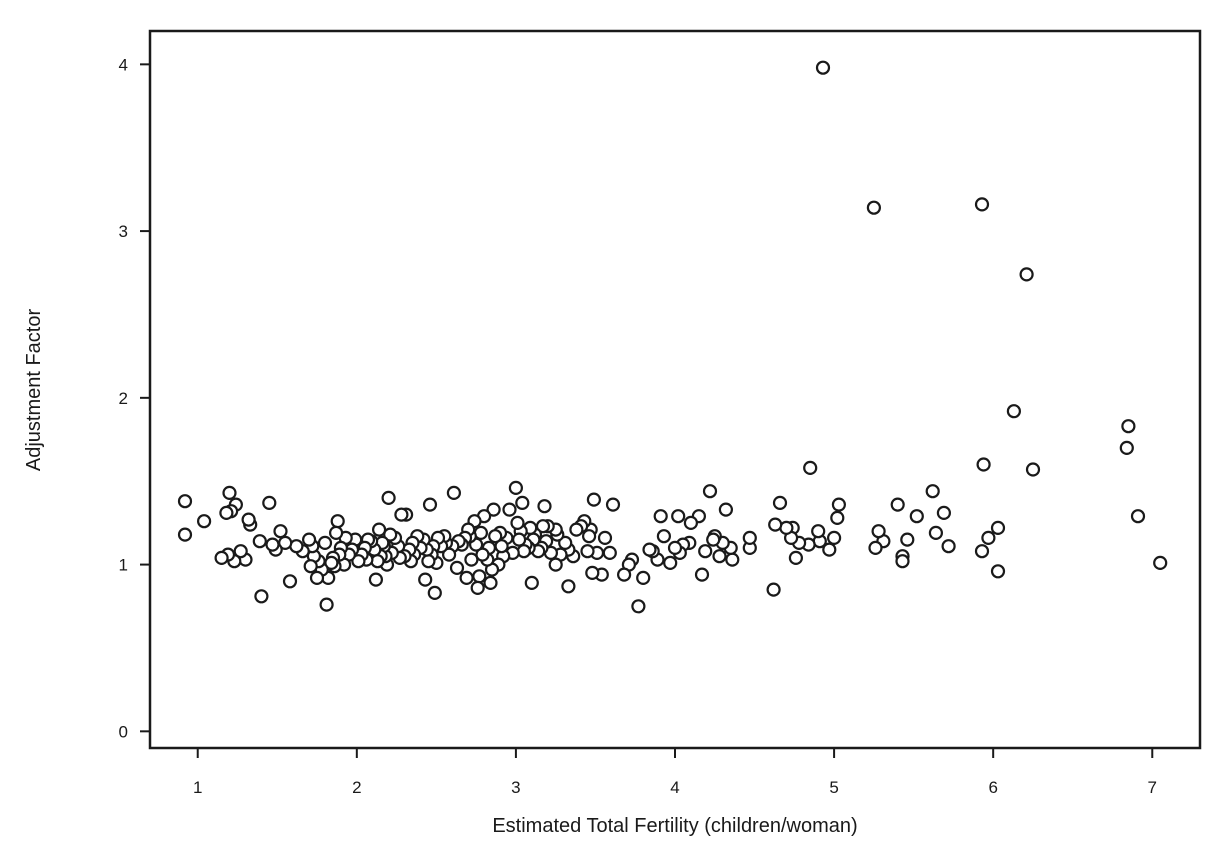  Describe the element at coordinates (123, 64) in the screenshot. I see `y-tick-label: 4` at that location.